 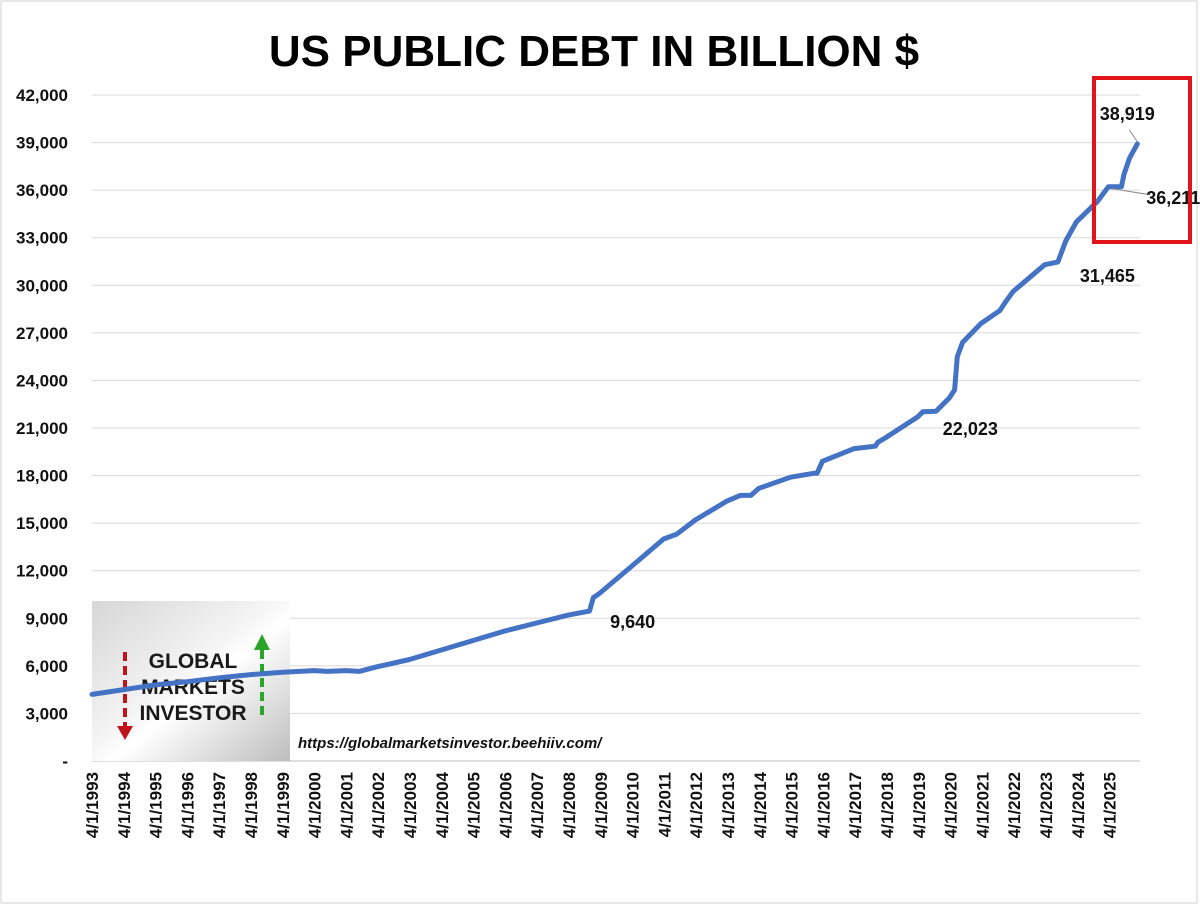 I want to click on y-tick-label: -, so click(x=65, y=761).